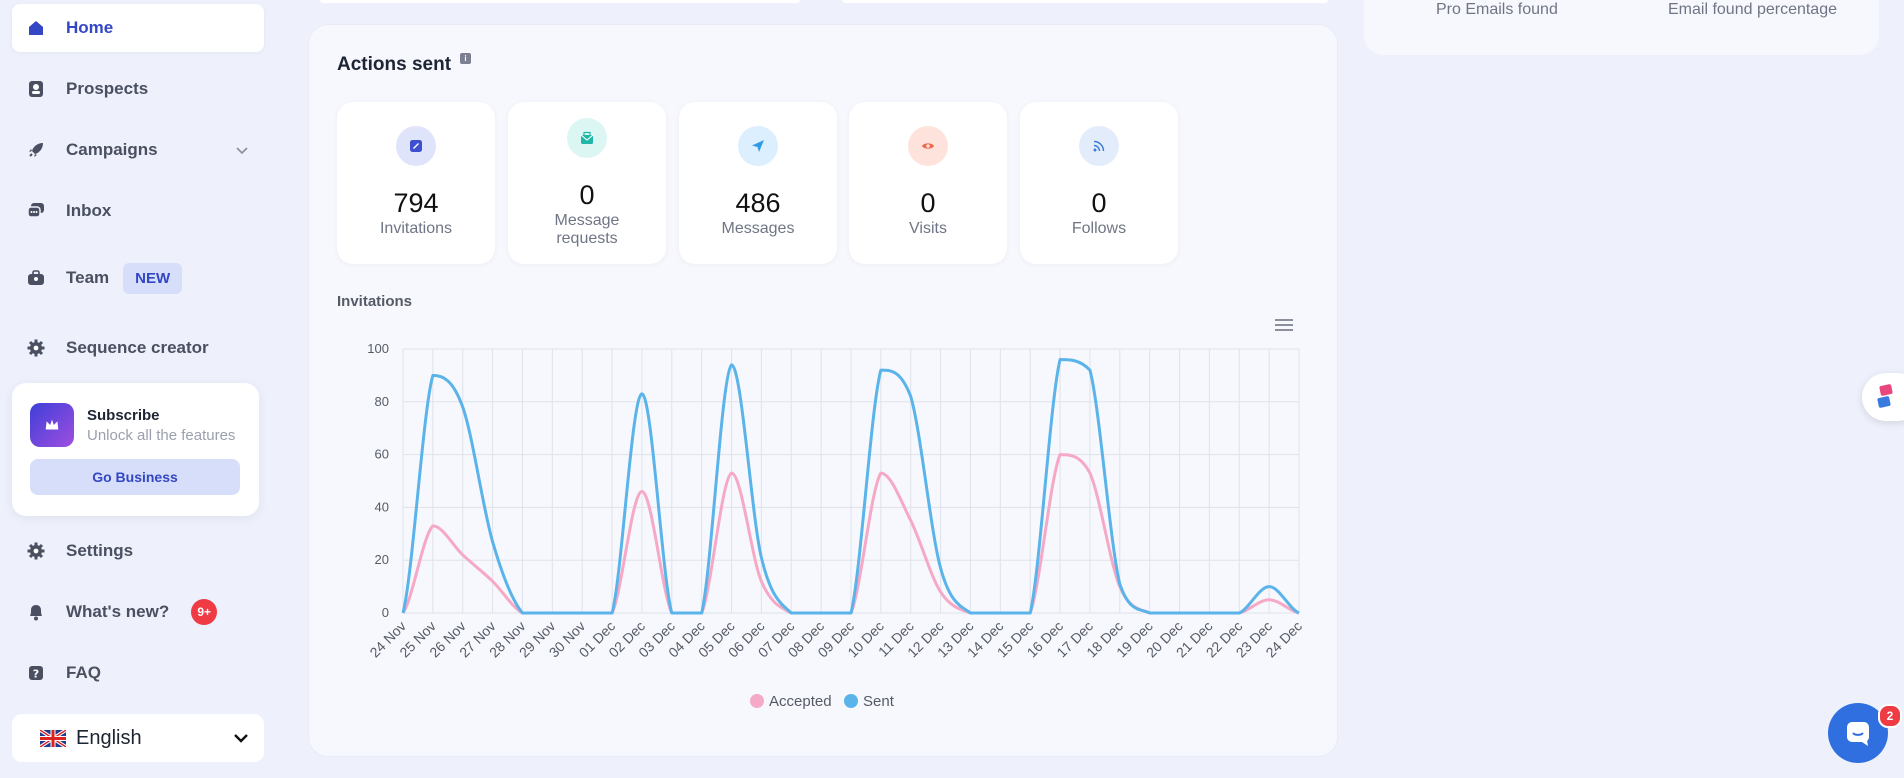  I want to click on y-tick-label: 80, so click(382, 401).